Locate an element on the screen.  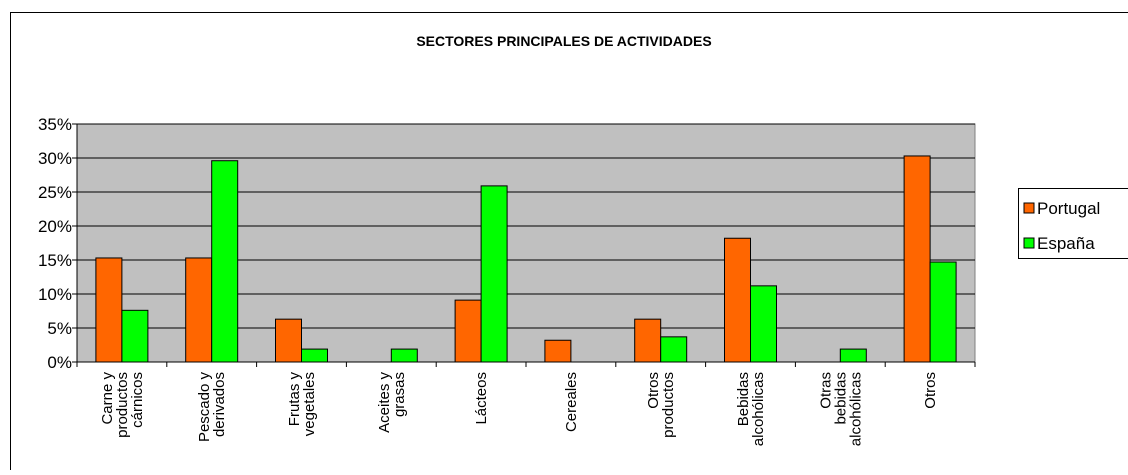
x-tick-label: derivados is located at coordinates (219, 404).